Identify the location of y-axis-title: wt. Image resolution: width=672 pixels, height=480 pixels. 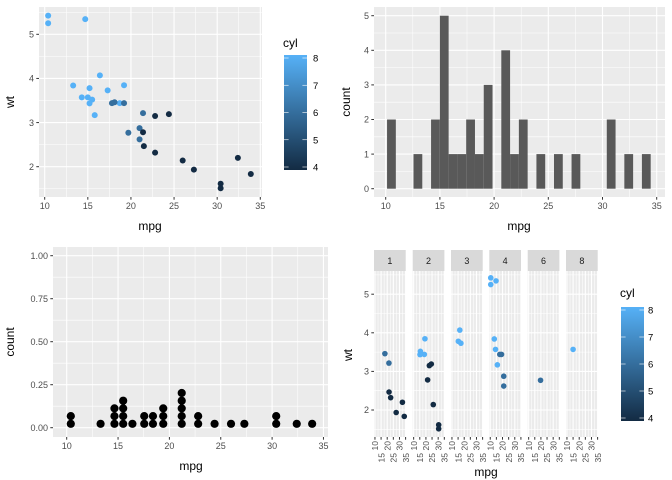
(348, 355).